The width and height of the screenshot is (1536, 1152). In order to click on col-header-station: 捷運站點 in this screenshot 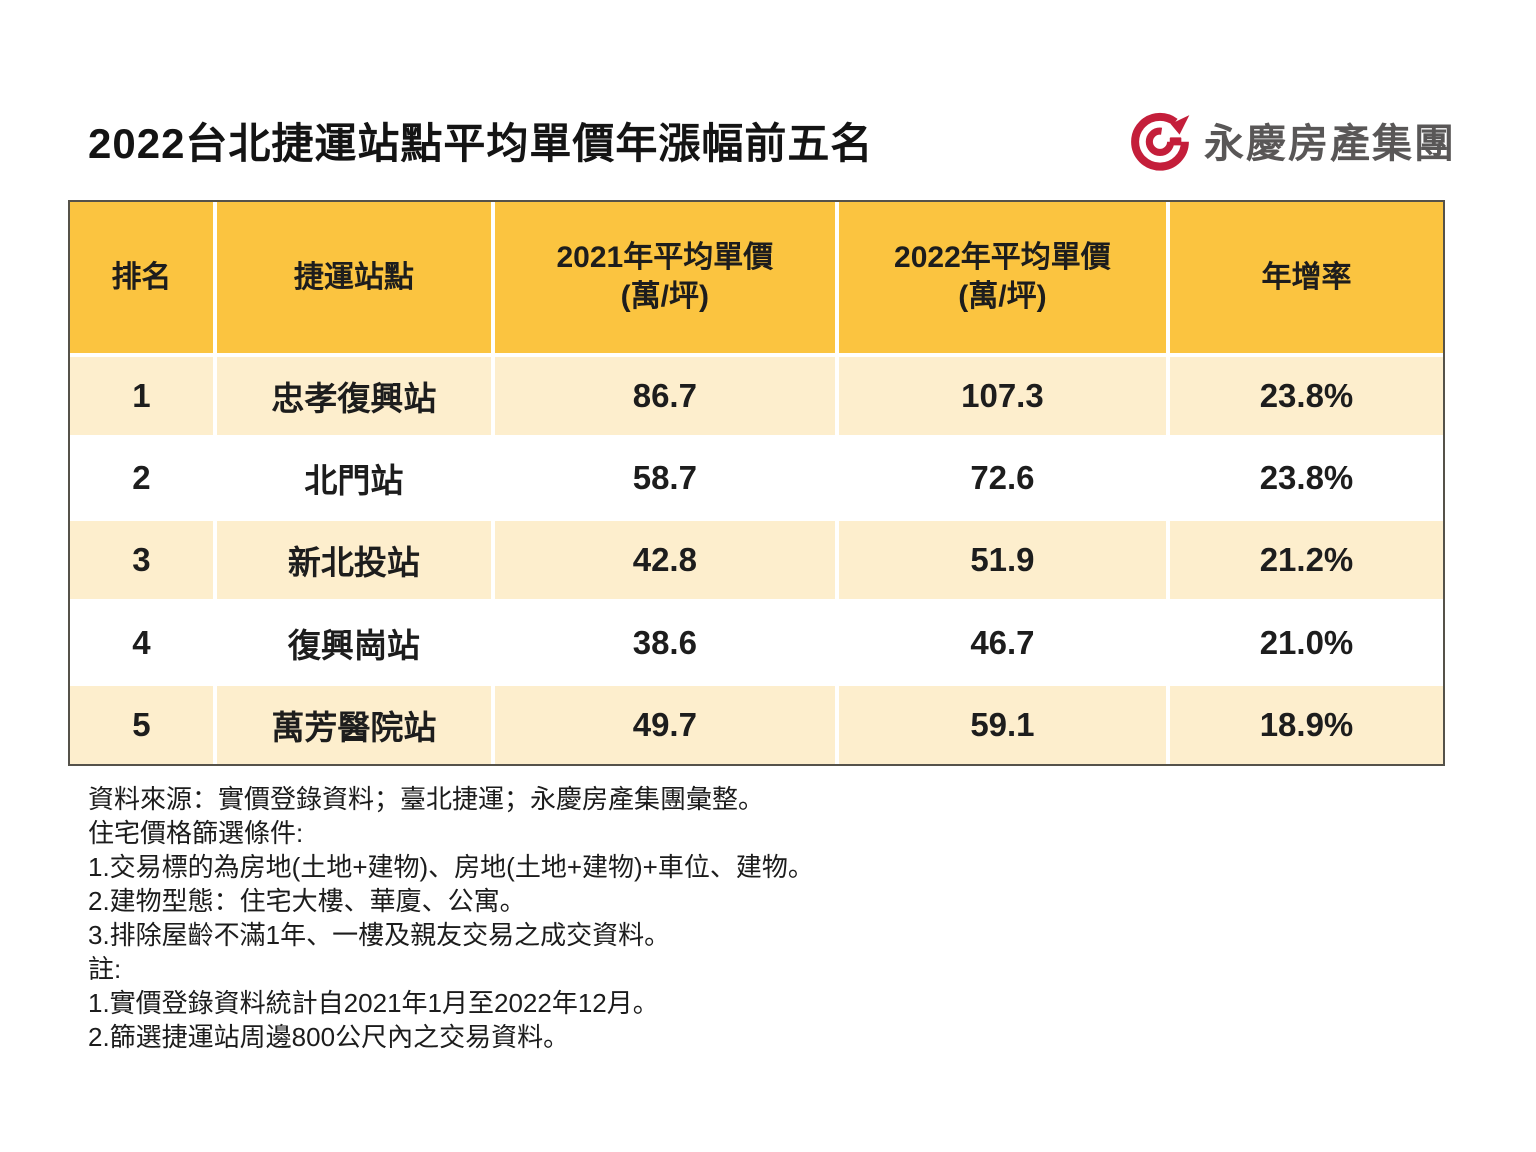, I will do `click(353, 277)`.